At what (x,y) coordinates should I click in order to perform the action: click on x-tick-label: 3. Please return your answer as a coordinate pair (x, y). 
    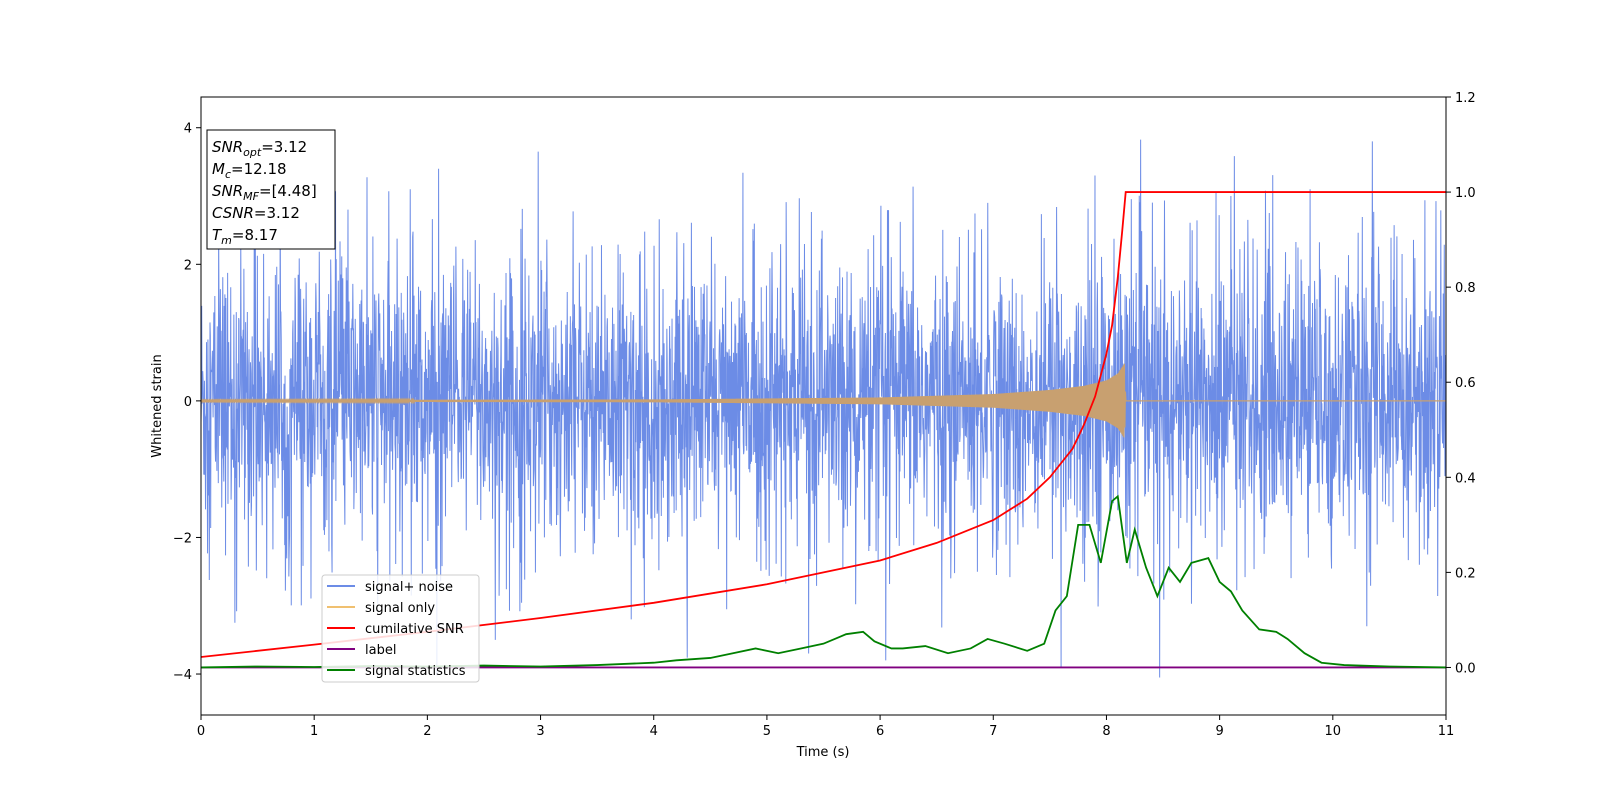
    Looking at the image, I should click on (540, 731).